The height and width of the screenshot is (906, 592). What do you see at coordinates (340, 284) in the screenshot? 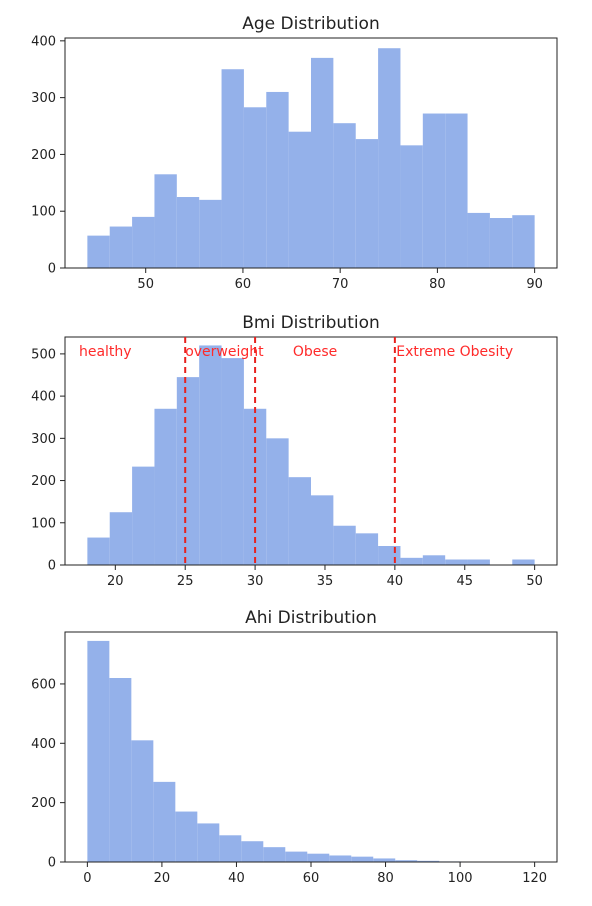
I see `x-tick-label: 70` at bounding box center [340, 284].